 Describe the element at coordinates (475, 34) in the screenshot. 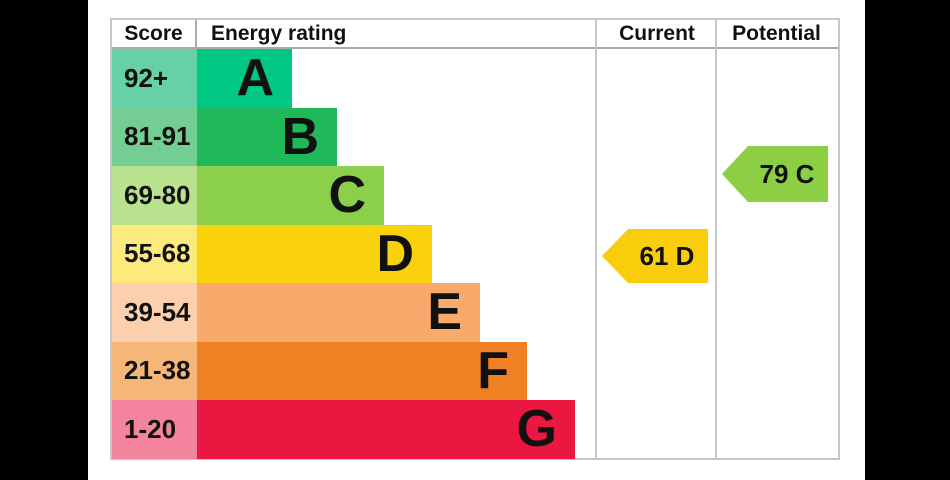

I see `table-header-row: Score Energy rating Current Potential` at that location.